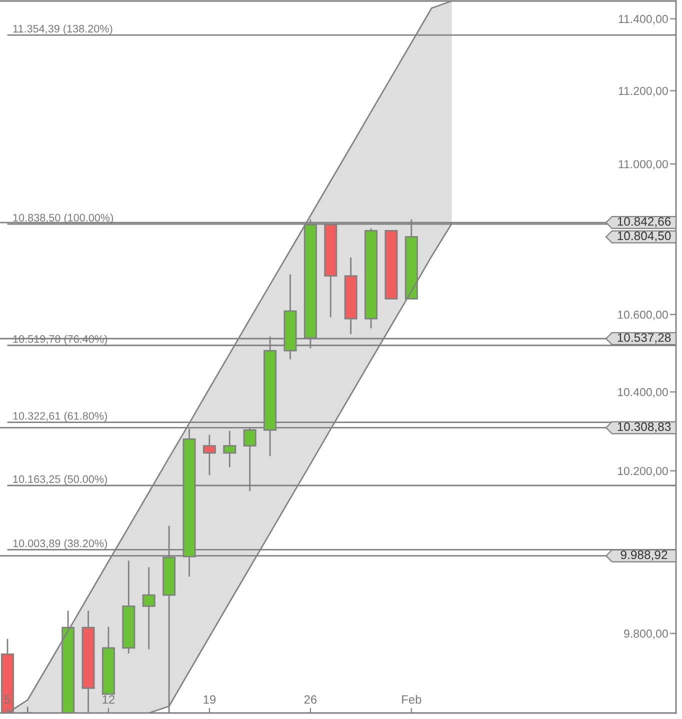 This screenshot has width=682, height=719. What do you see at coordinates (643, 393) in the screenshot?
I see `y-tick-label: 10.400,00` at bounding box center [643, 393].